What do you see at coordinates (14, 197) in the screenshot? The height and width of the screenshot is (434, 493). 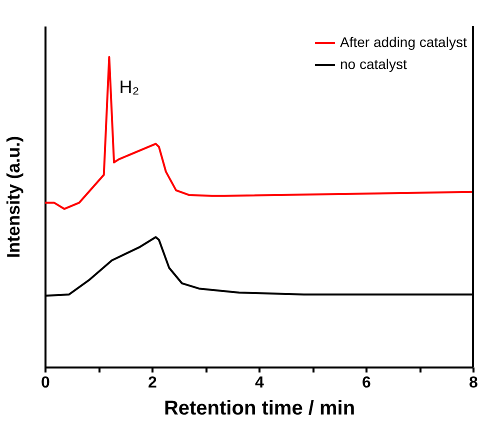 I see `y-axis-title: Intensity (a.u.)` at bounding box center [14, 197].